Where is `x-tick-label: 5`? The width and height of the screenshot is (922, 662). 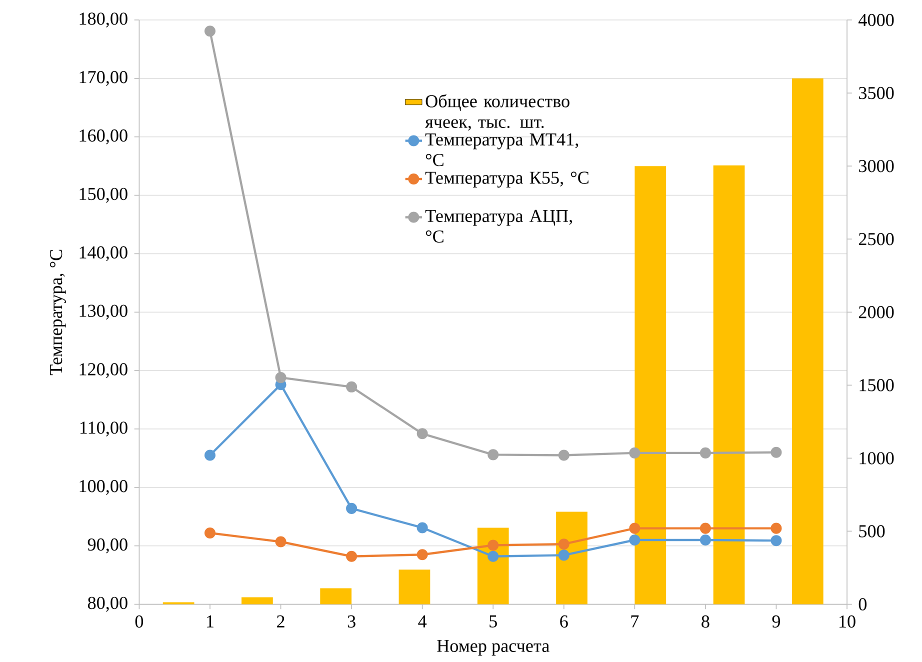
x-tick-label: 5 is located at coordinates (493, 622).